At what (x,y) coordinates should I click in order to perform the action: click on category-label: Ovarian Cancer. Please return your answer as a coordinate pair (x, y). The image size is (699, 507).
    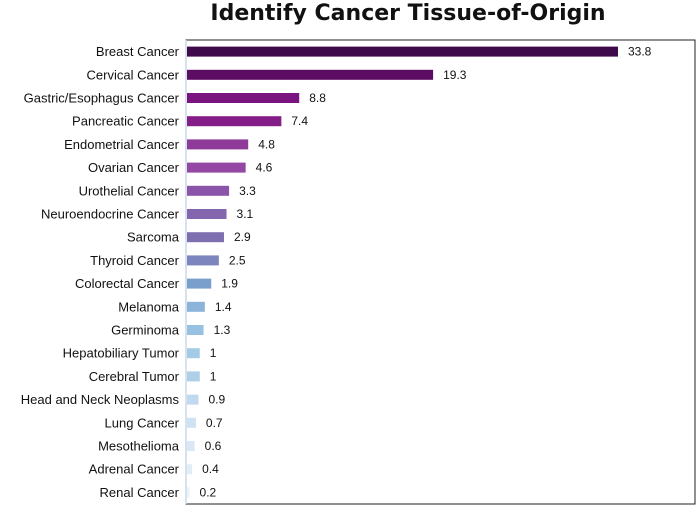
    Looking at the image, I should click on (134, 167).